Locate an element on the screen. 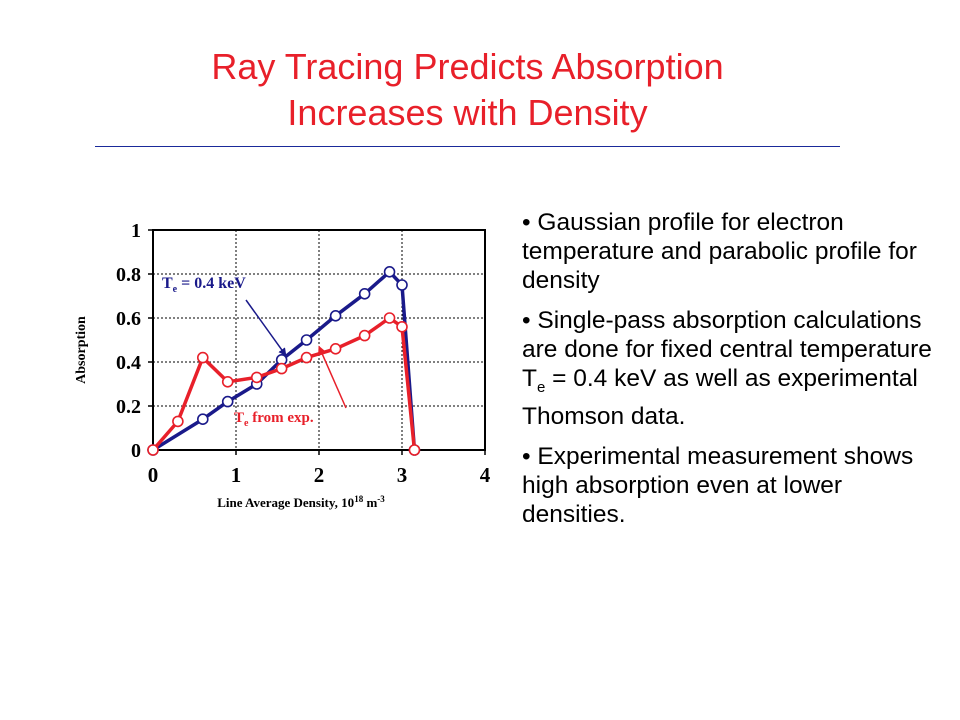 This screenshot has width=960, height=720. y-tick-label-5: 1 is located at coordinates (136, 231).